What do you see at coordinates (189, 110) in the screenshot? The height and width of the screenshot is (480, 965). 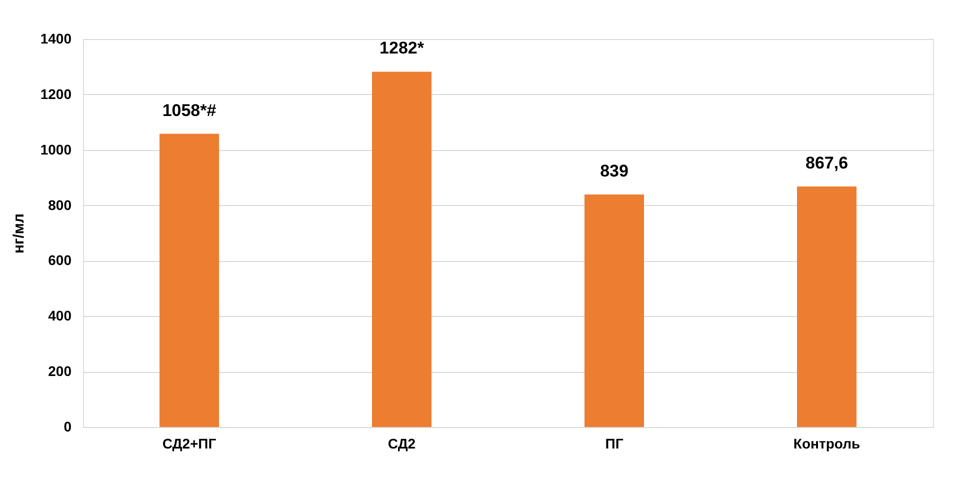 I see `data-label: 1058*#` at bounding box center [189, 110].